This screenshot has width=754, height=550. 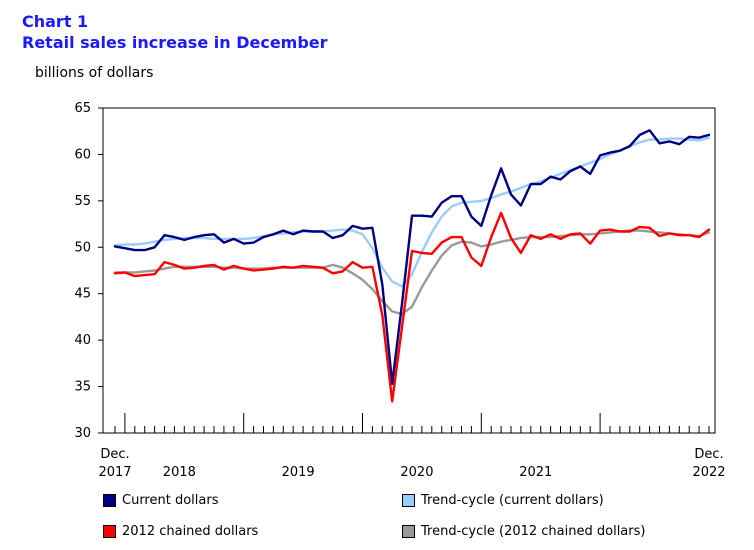 What do you see at coordinates (94, 73) in the screenshot?
I see `y-axis-units: billions of dollars` at bounding box center [94, 73].